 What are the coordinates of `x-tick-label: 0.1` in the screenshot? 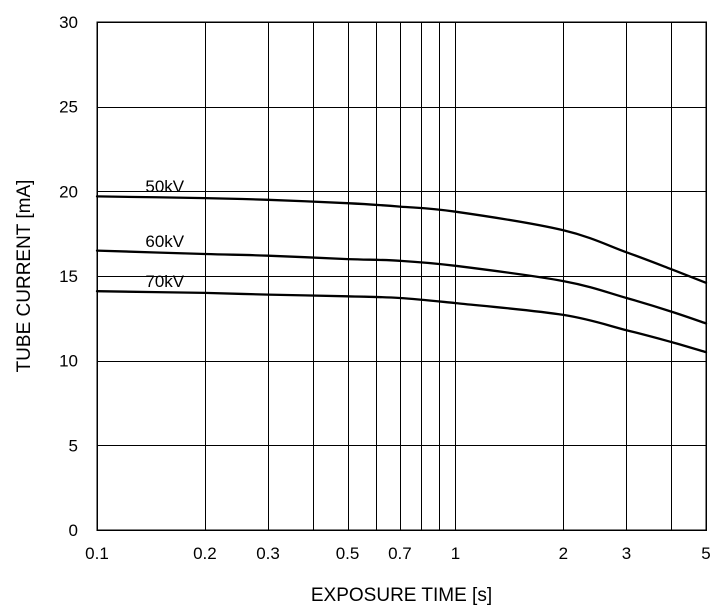 It's located at (97, 553).